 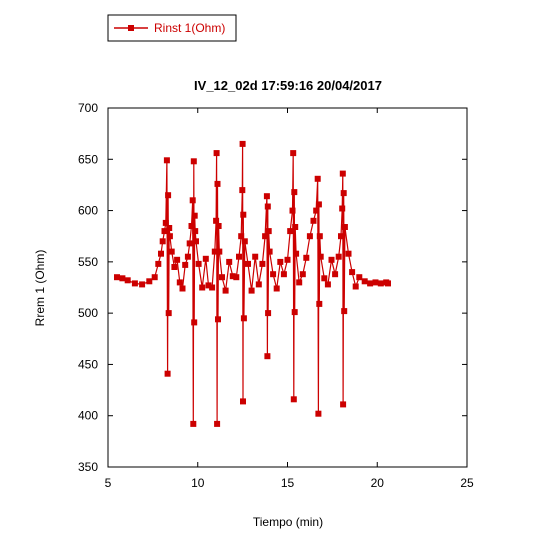 What do you see at coordinates (40, 288) in the screenshot?
I see `y-axis-label: Rrem 1 (Ohm)` at bounding box center [40, 288].